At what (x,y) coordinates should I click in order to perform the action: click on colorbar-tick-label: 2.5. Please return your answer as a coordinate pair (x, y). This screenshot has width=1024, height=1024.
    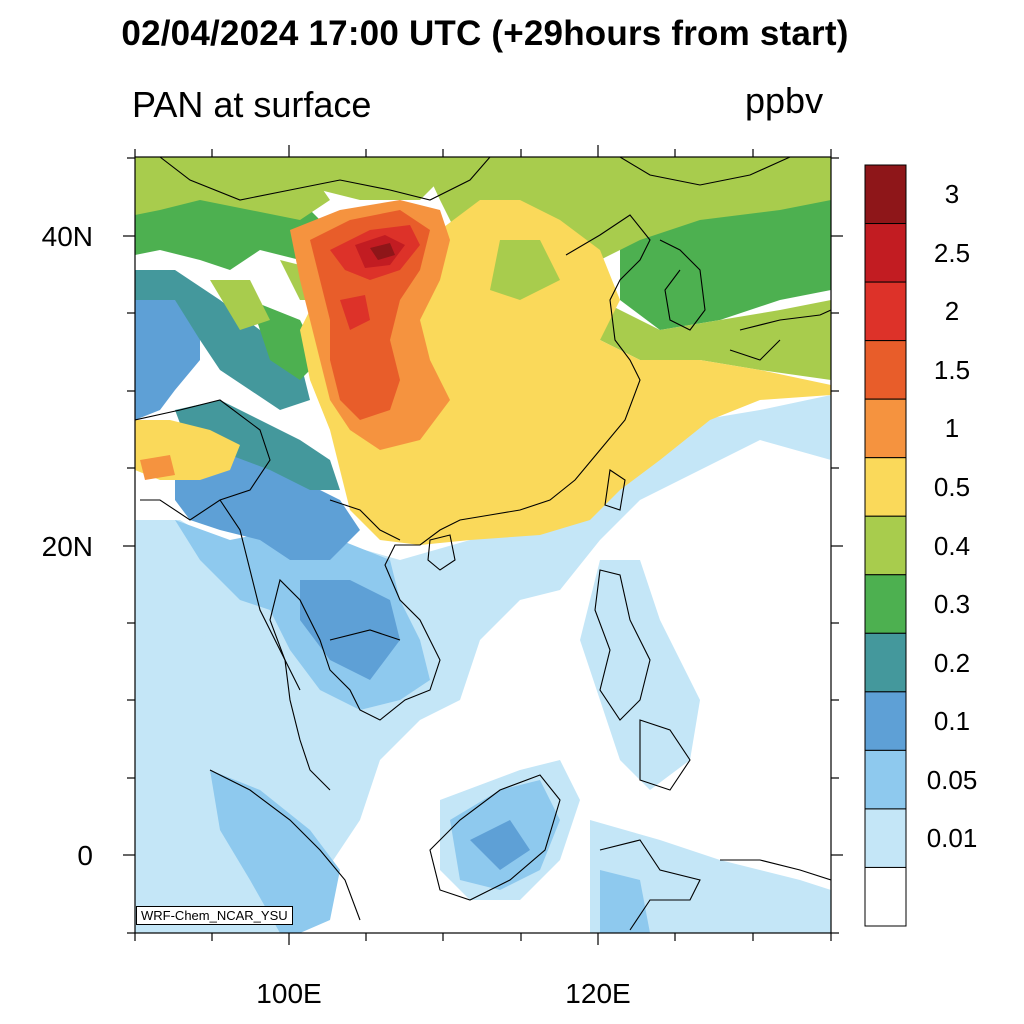
    Looking at the image, I should click on (952, 252).